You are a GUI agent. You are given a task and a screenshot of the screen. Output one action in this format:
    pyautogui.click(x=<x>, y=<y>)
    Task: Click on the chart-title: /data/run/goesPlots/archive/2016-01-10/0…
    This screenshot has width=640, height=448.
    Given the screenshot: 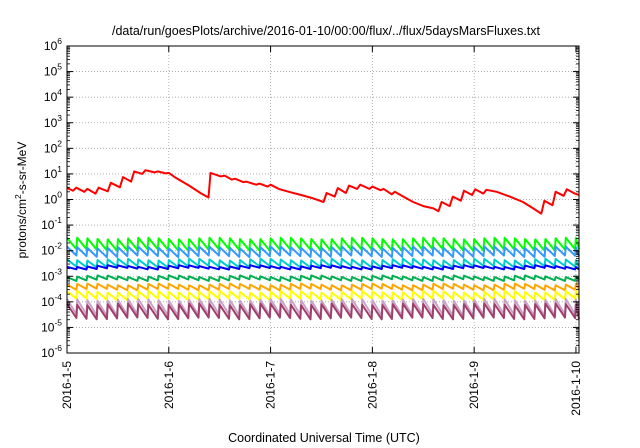 What is the action you would take?
    pyautogui.click(x=326, y=31)
    